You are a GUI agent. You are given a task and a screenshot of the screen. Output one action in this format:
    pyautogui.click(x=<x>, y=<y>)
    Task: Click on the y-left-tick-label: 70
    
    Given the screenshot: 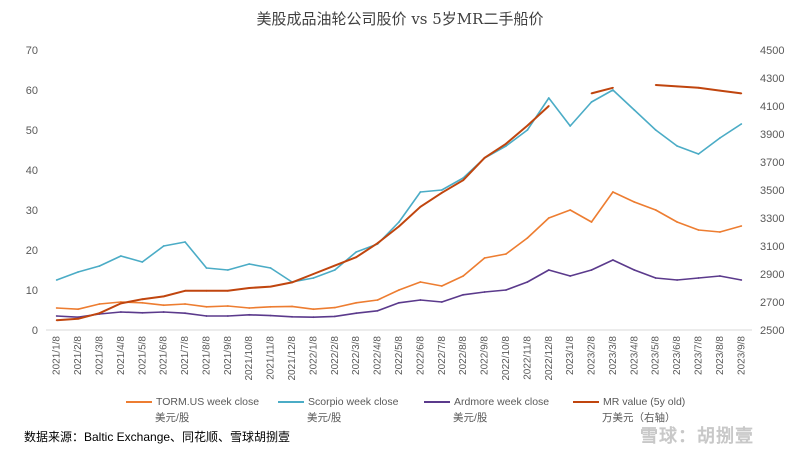 What is the action you would take?
    pyautogui.click(x=32, y=51)
    